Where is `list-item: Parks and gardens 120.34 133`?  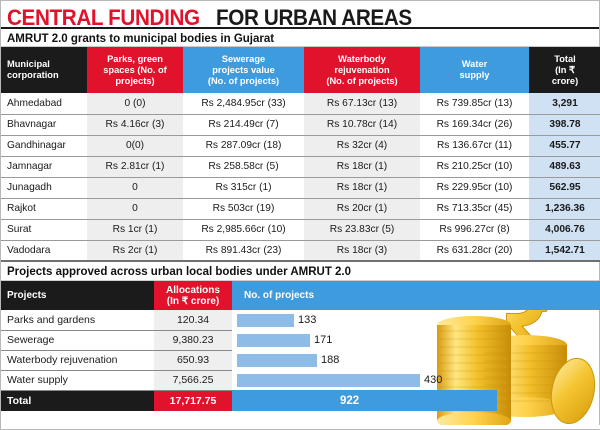
list-item: Parks and gardens 120.34 133 is located at coordinates (300, 320).